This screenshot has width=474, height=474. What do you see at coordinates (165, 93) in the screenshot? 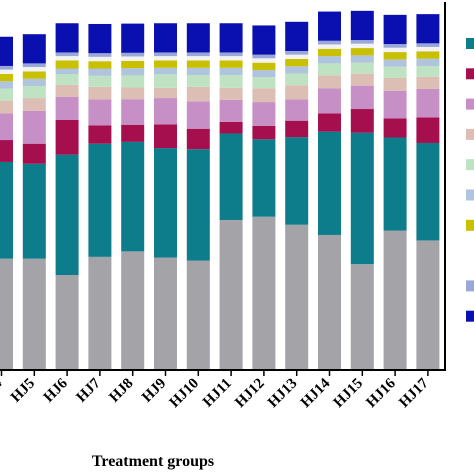
I see `bar-segment-HJ9-s4` at bounding box center [165, 93].